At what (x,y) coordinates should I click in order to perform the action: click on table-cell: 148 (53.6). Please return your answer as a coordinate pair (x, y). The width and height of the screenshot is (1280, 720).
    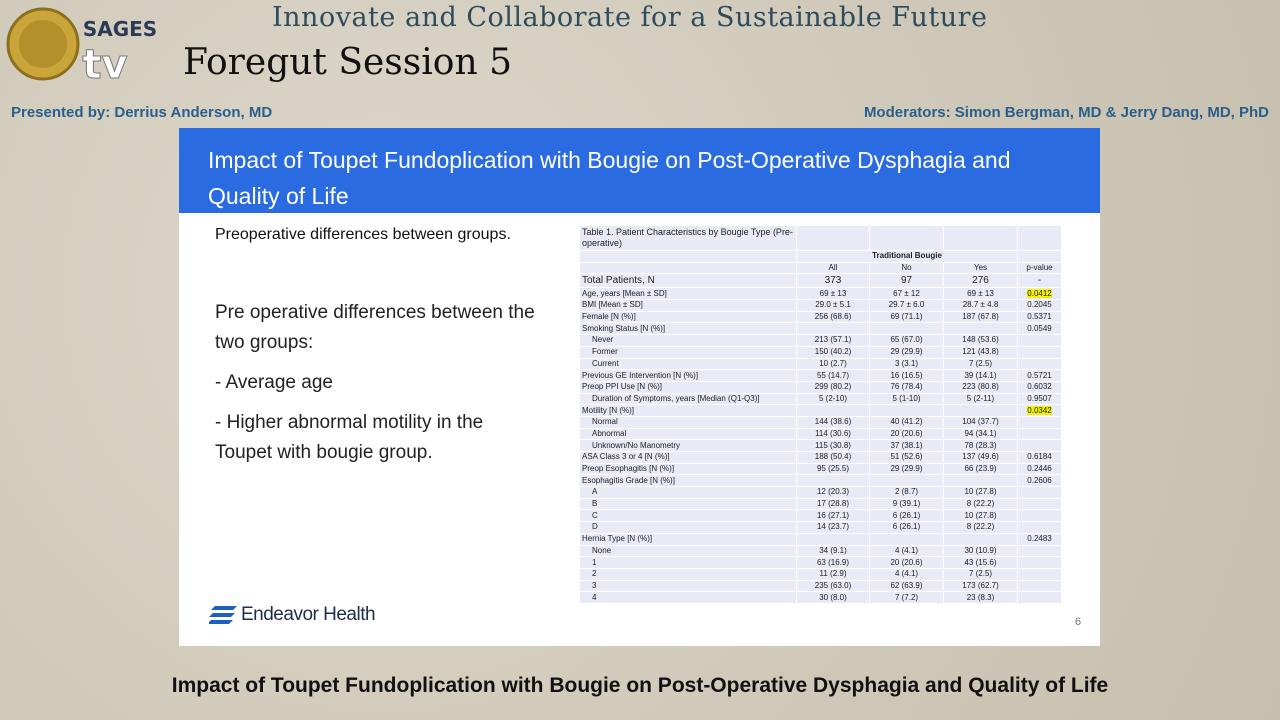
    Looking at the image, I should click on (980, 340).